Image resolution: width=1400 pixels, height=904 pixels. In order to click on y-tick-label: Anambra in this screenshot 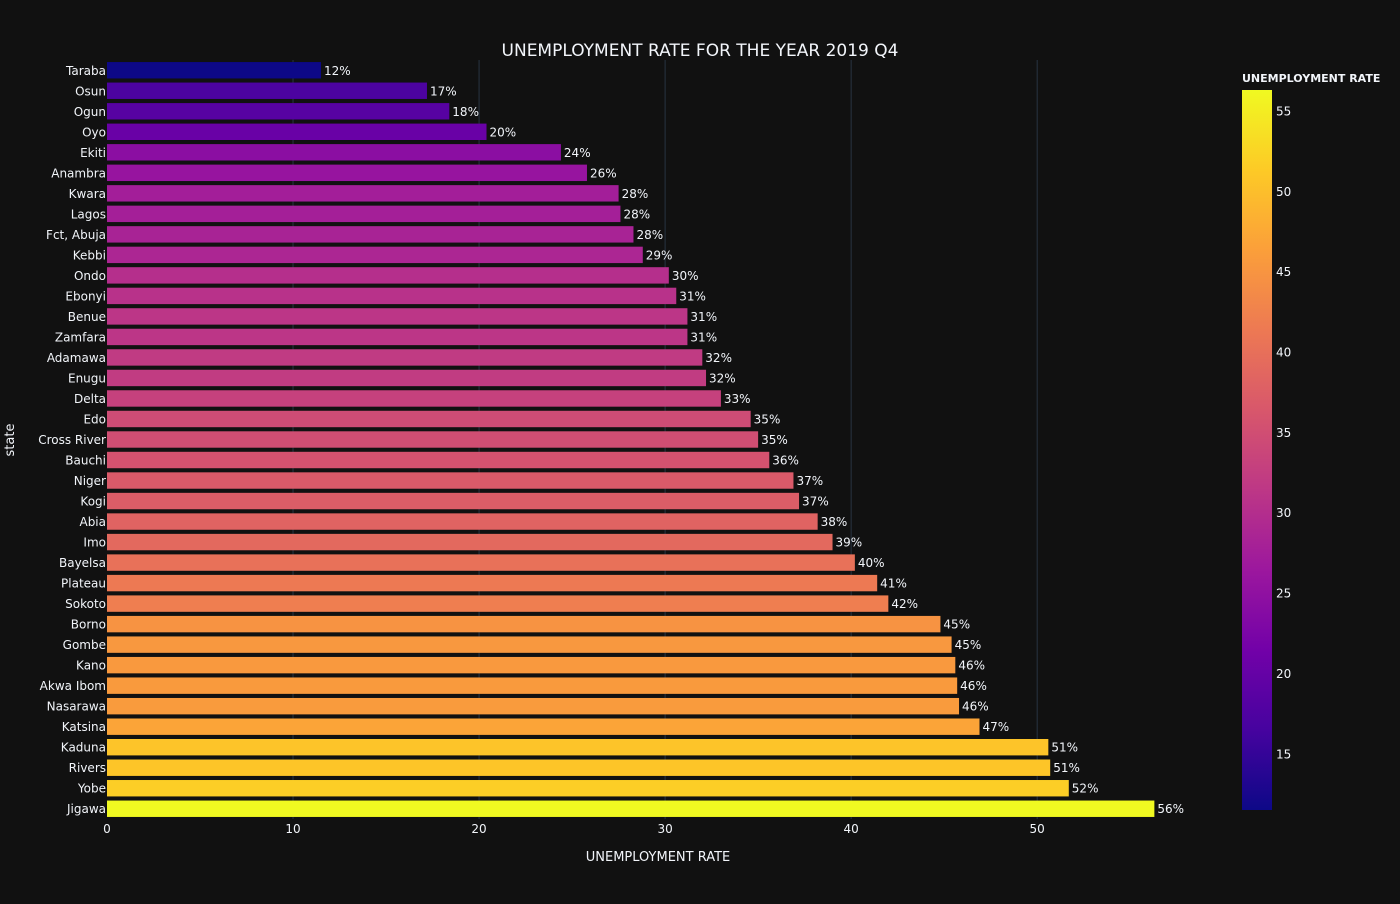, I will do `click(78, 173)`.